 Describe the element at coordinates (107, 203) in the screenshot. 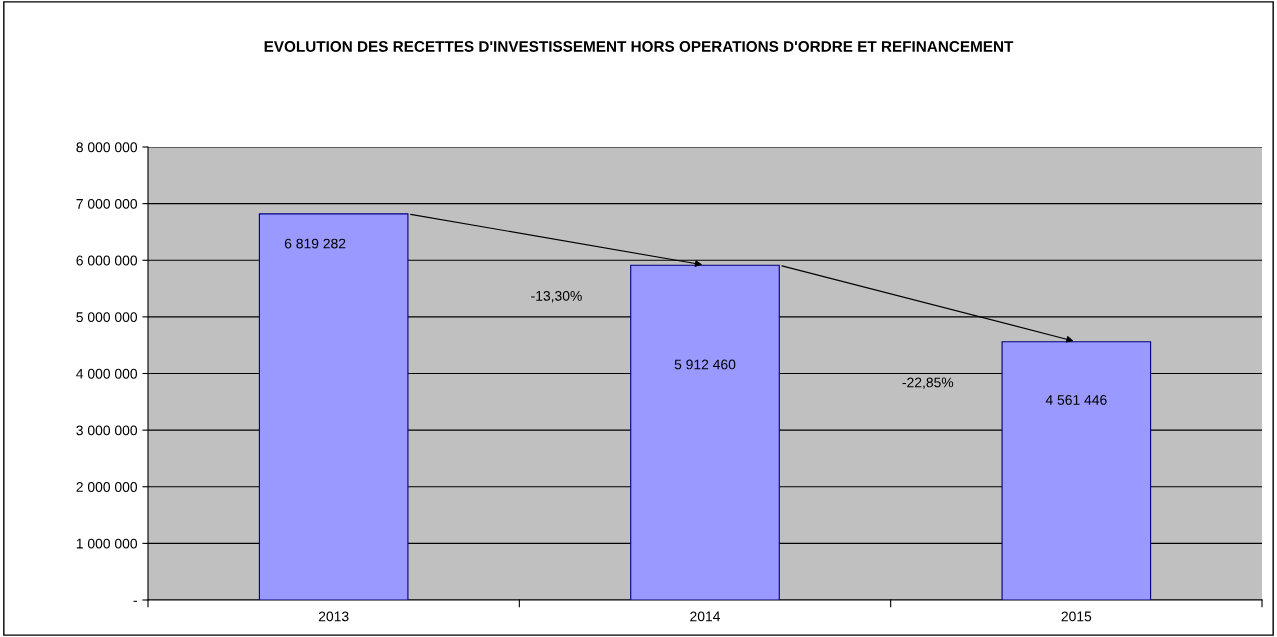

I see `y-tick-label: 7 000 000` at that location.